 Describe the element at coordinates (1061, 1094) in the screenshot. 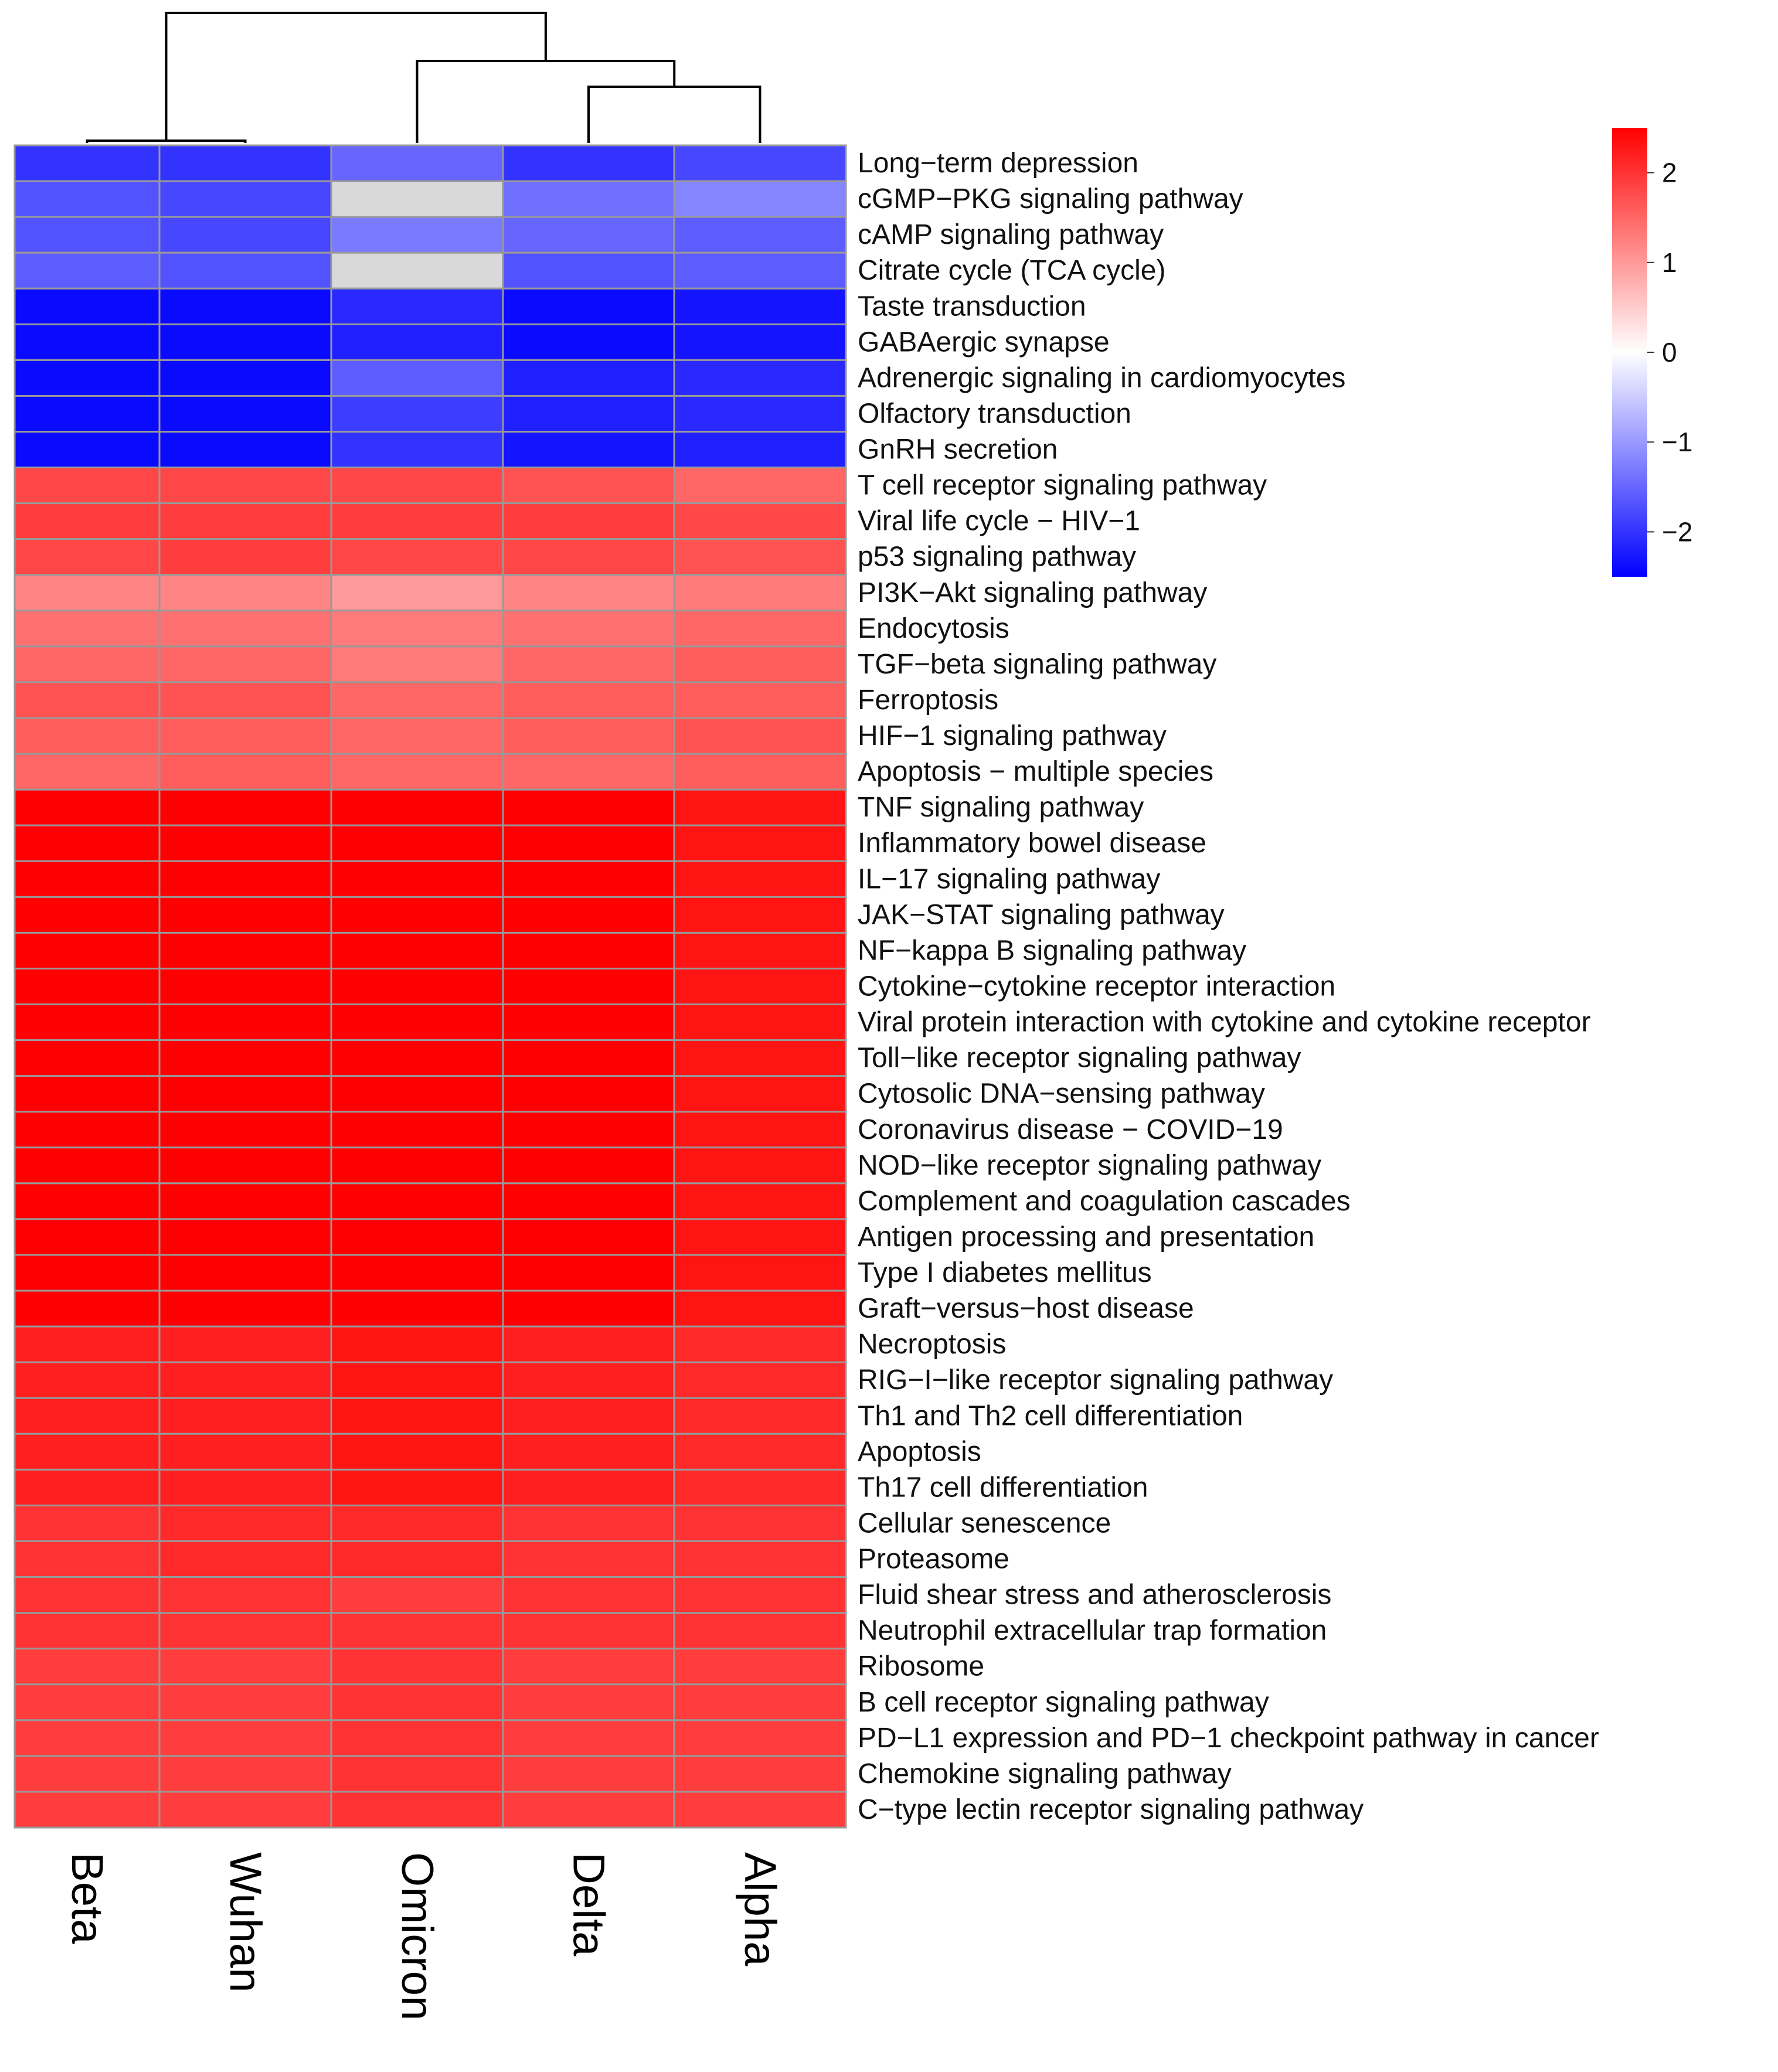

I see `row-label: Cytosolic DNA−sensing pathway` at that location.